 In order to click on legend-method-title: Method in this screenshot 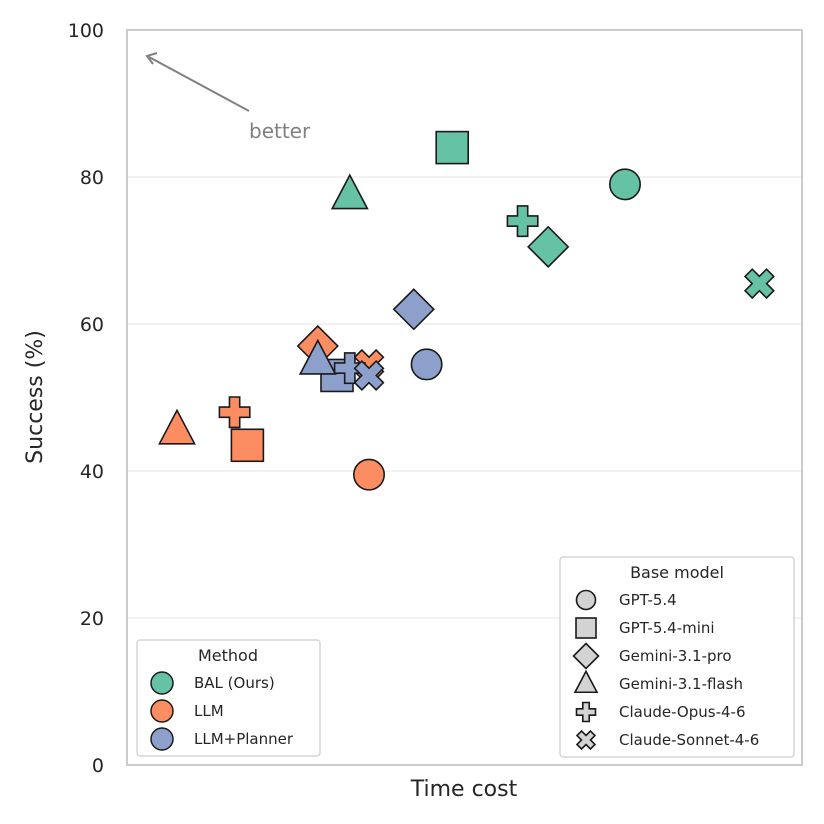, I will do `click(228, 655)`.